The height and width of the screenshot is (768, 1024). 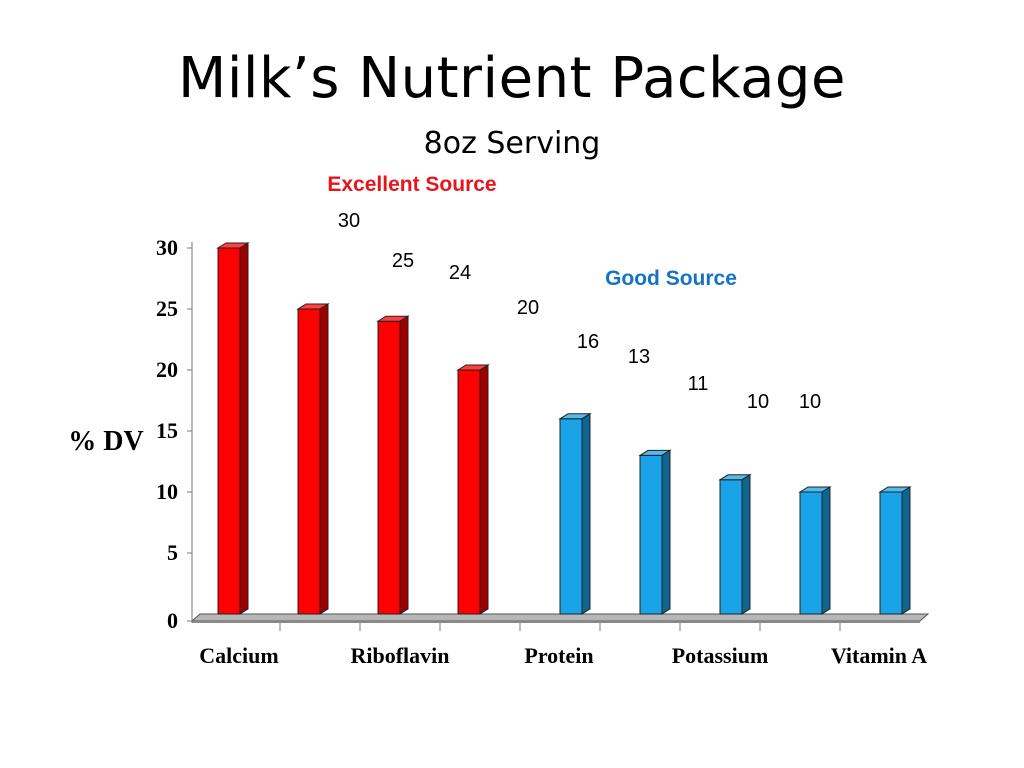 What do you see at coordinates (349, 221) in the screenshot?
I see `data-label: 30` at bounding box center [349, 221].